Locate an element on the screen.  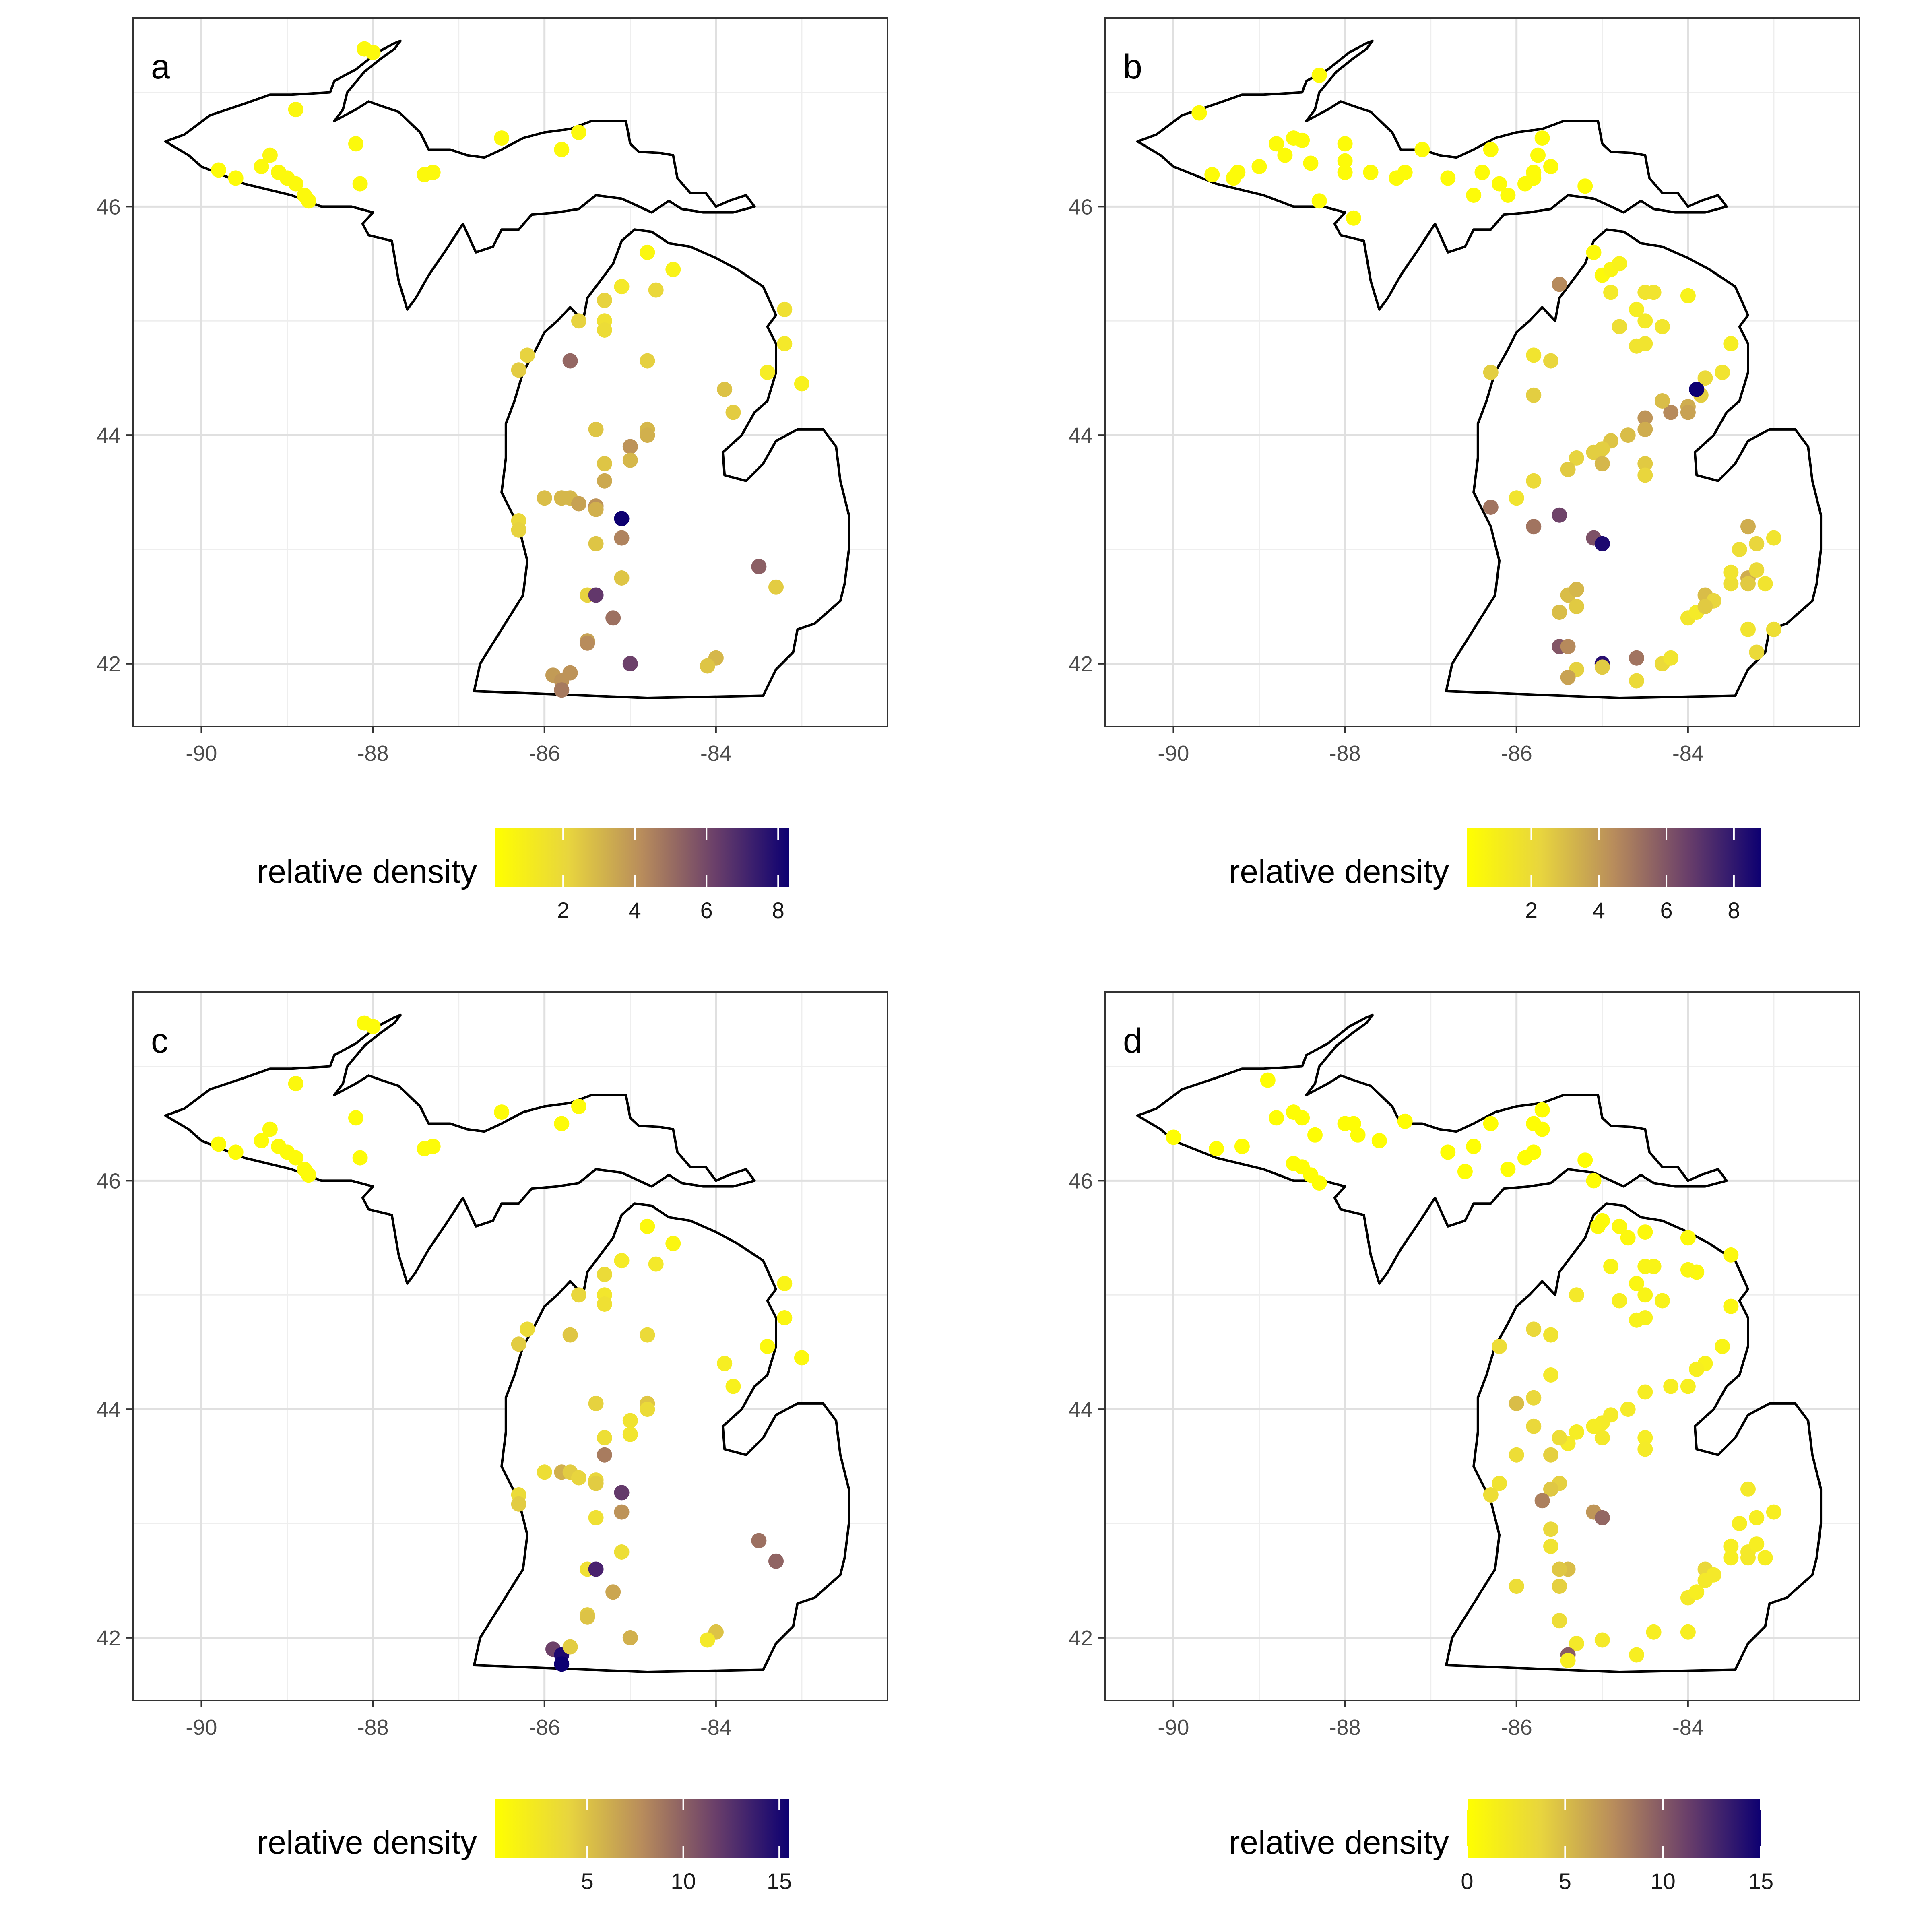
data-points is located at coordinates (510, 1343).